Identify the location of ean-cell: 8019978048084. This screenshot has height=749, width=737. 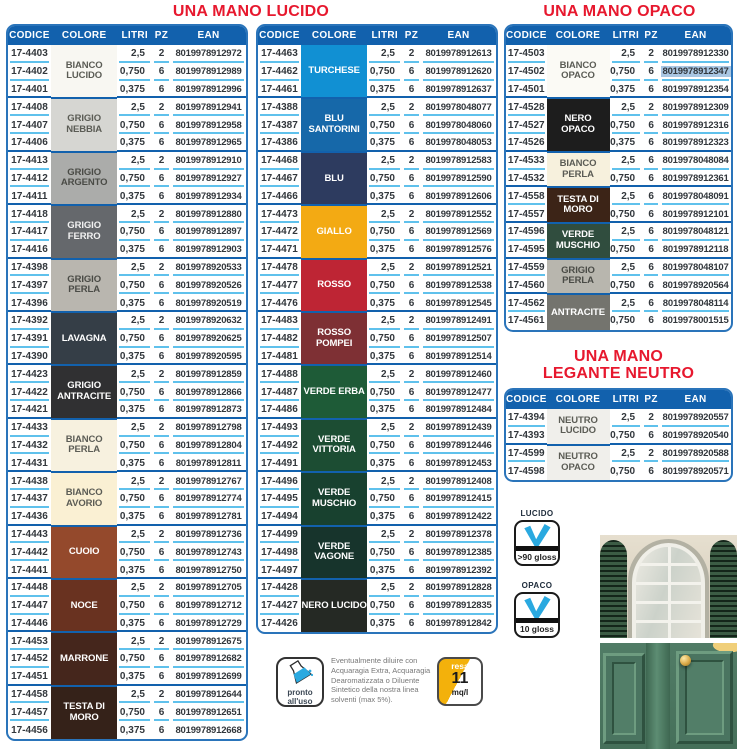
(695, 161).